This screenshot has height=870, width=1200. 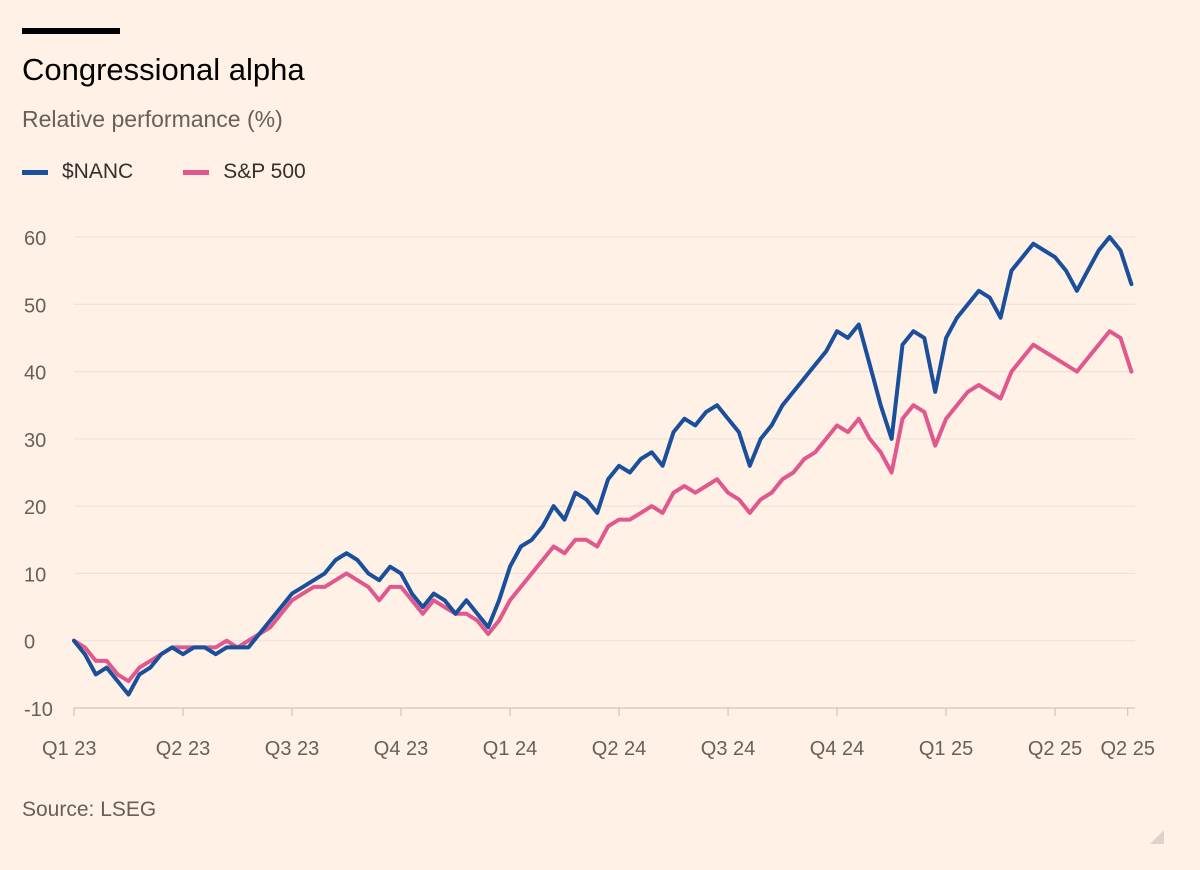 What do you see at coordinates (946, 749) in the screenshot?
I see `x-tick-label: Q1 25` at bounding box center [946, 749].